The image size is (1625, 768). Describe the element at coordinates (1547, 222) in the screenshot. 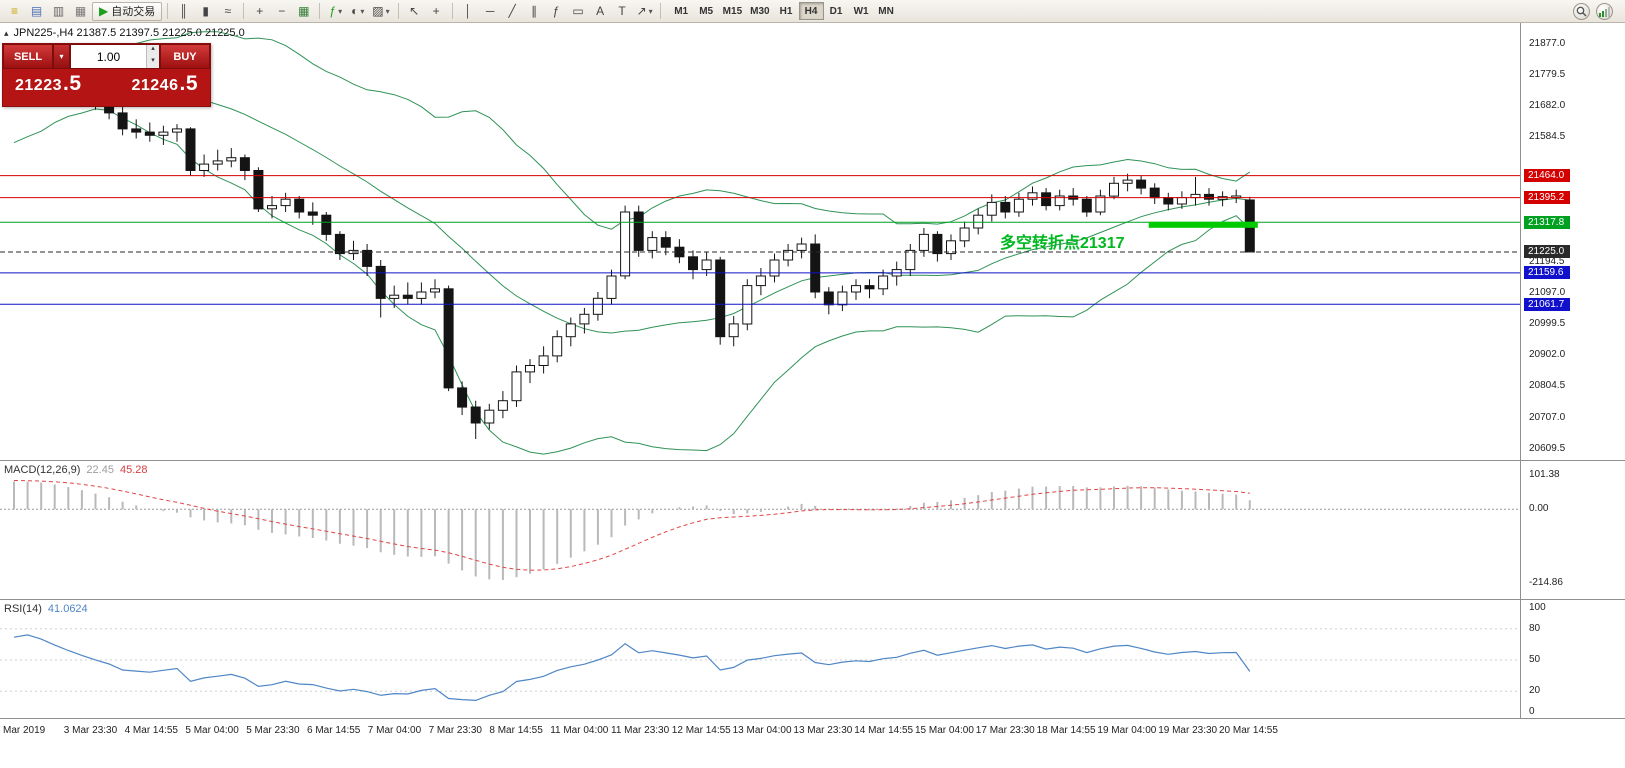

I see `price-level-badge: 21317.8` at that location.